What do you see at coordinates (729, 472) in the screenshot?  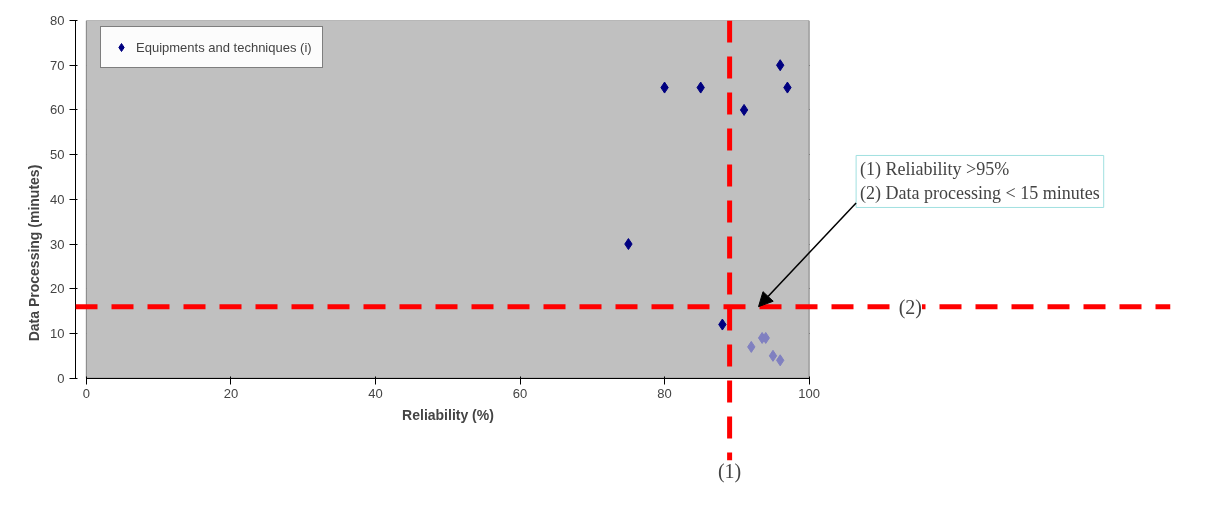 I see `annotation: (1)` at bounding box center [729, 472].